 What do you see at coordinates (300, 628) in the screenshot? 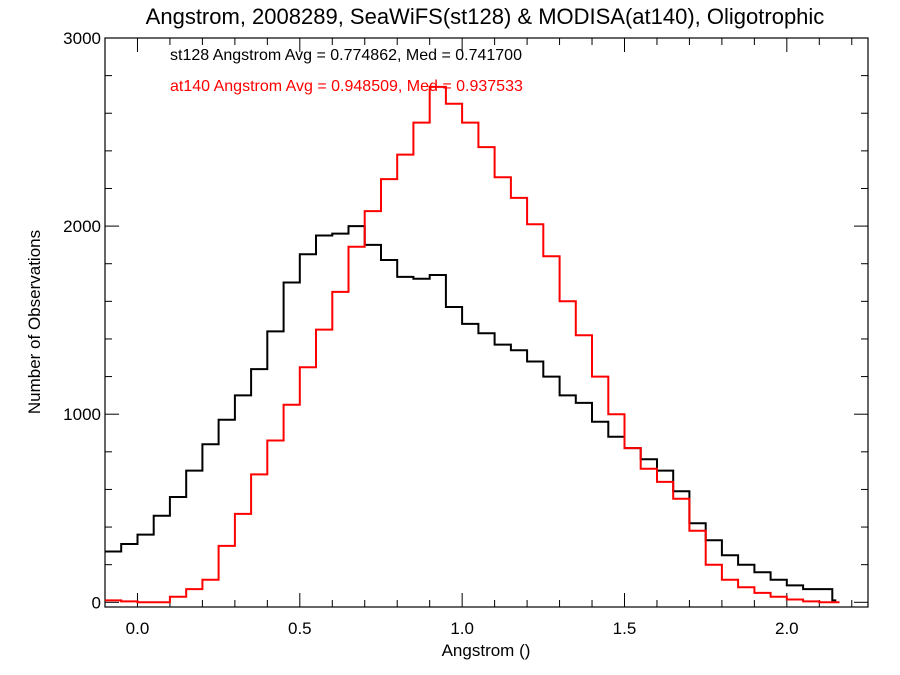
I see `x-tick-label: 0.5` at bounding box center [300, 628].